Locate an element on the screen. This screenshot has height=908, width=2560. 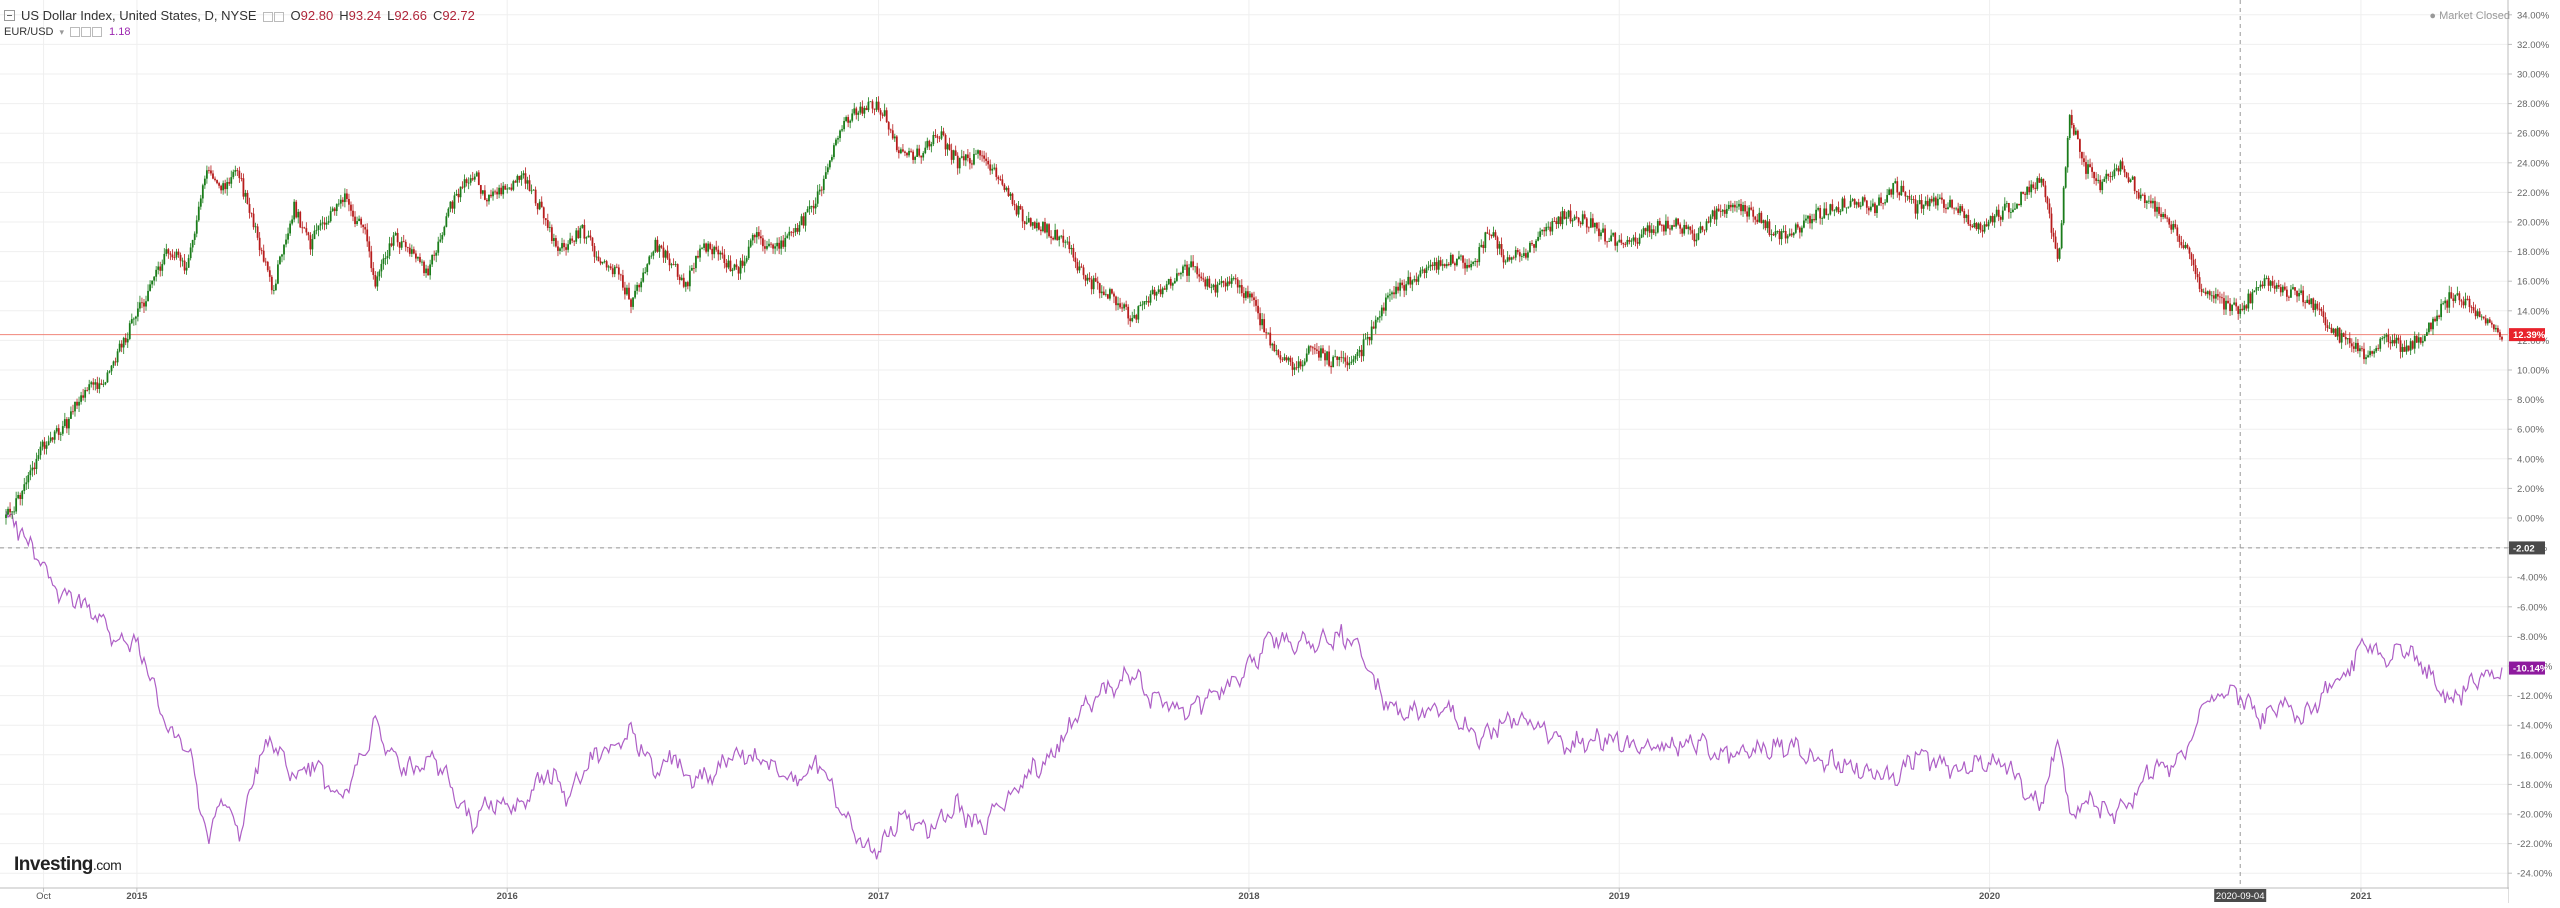
brand-name: Investing is located at coordinates (53, 864).